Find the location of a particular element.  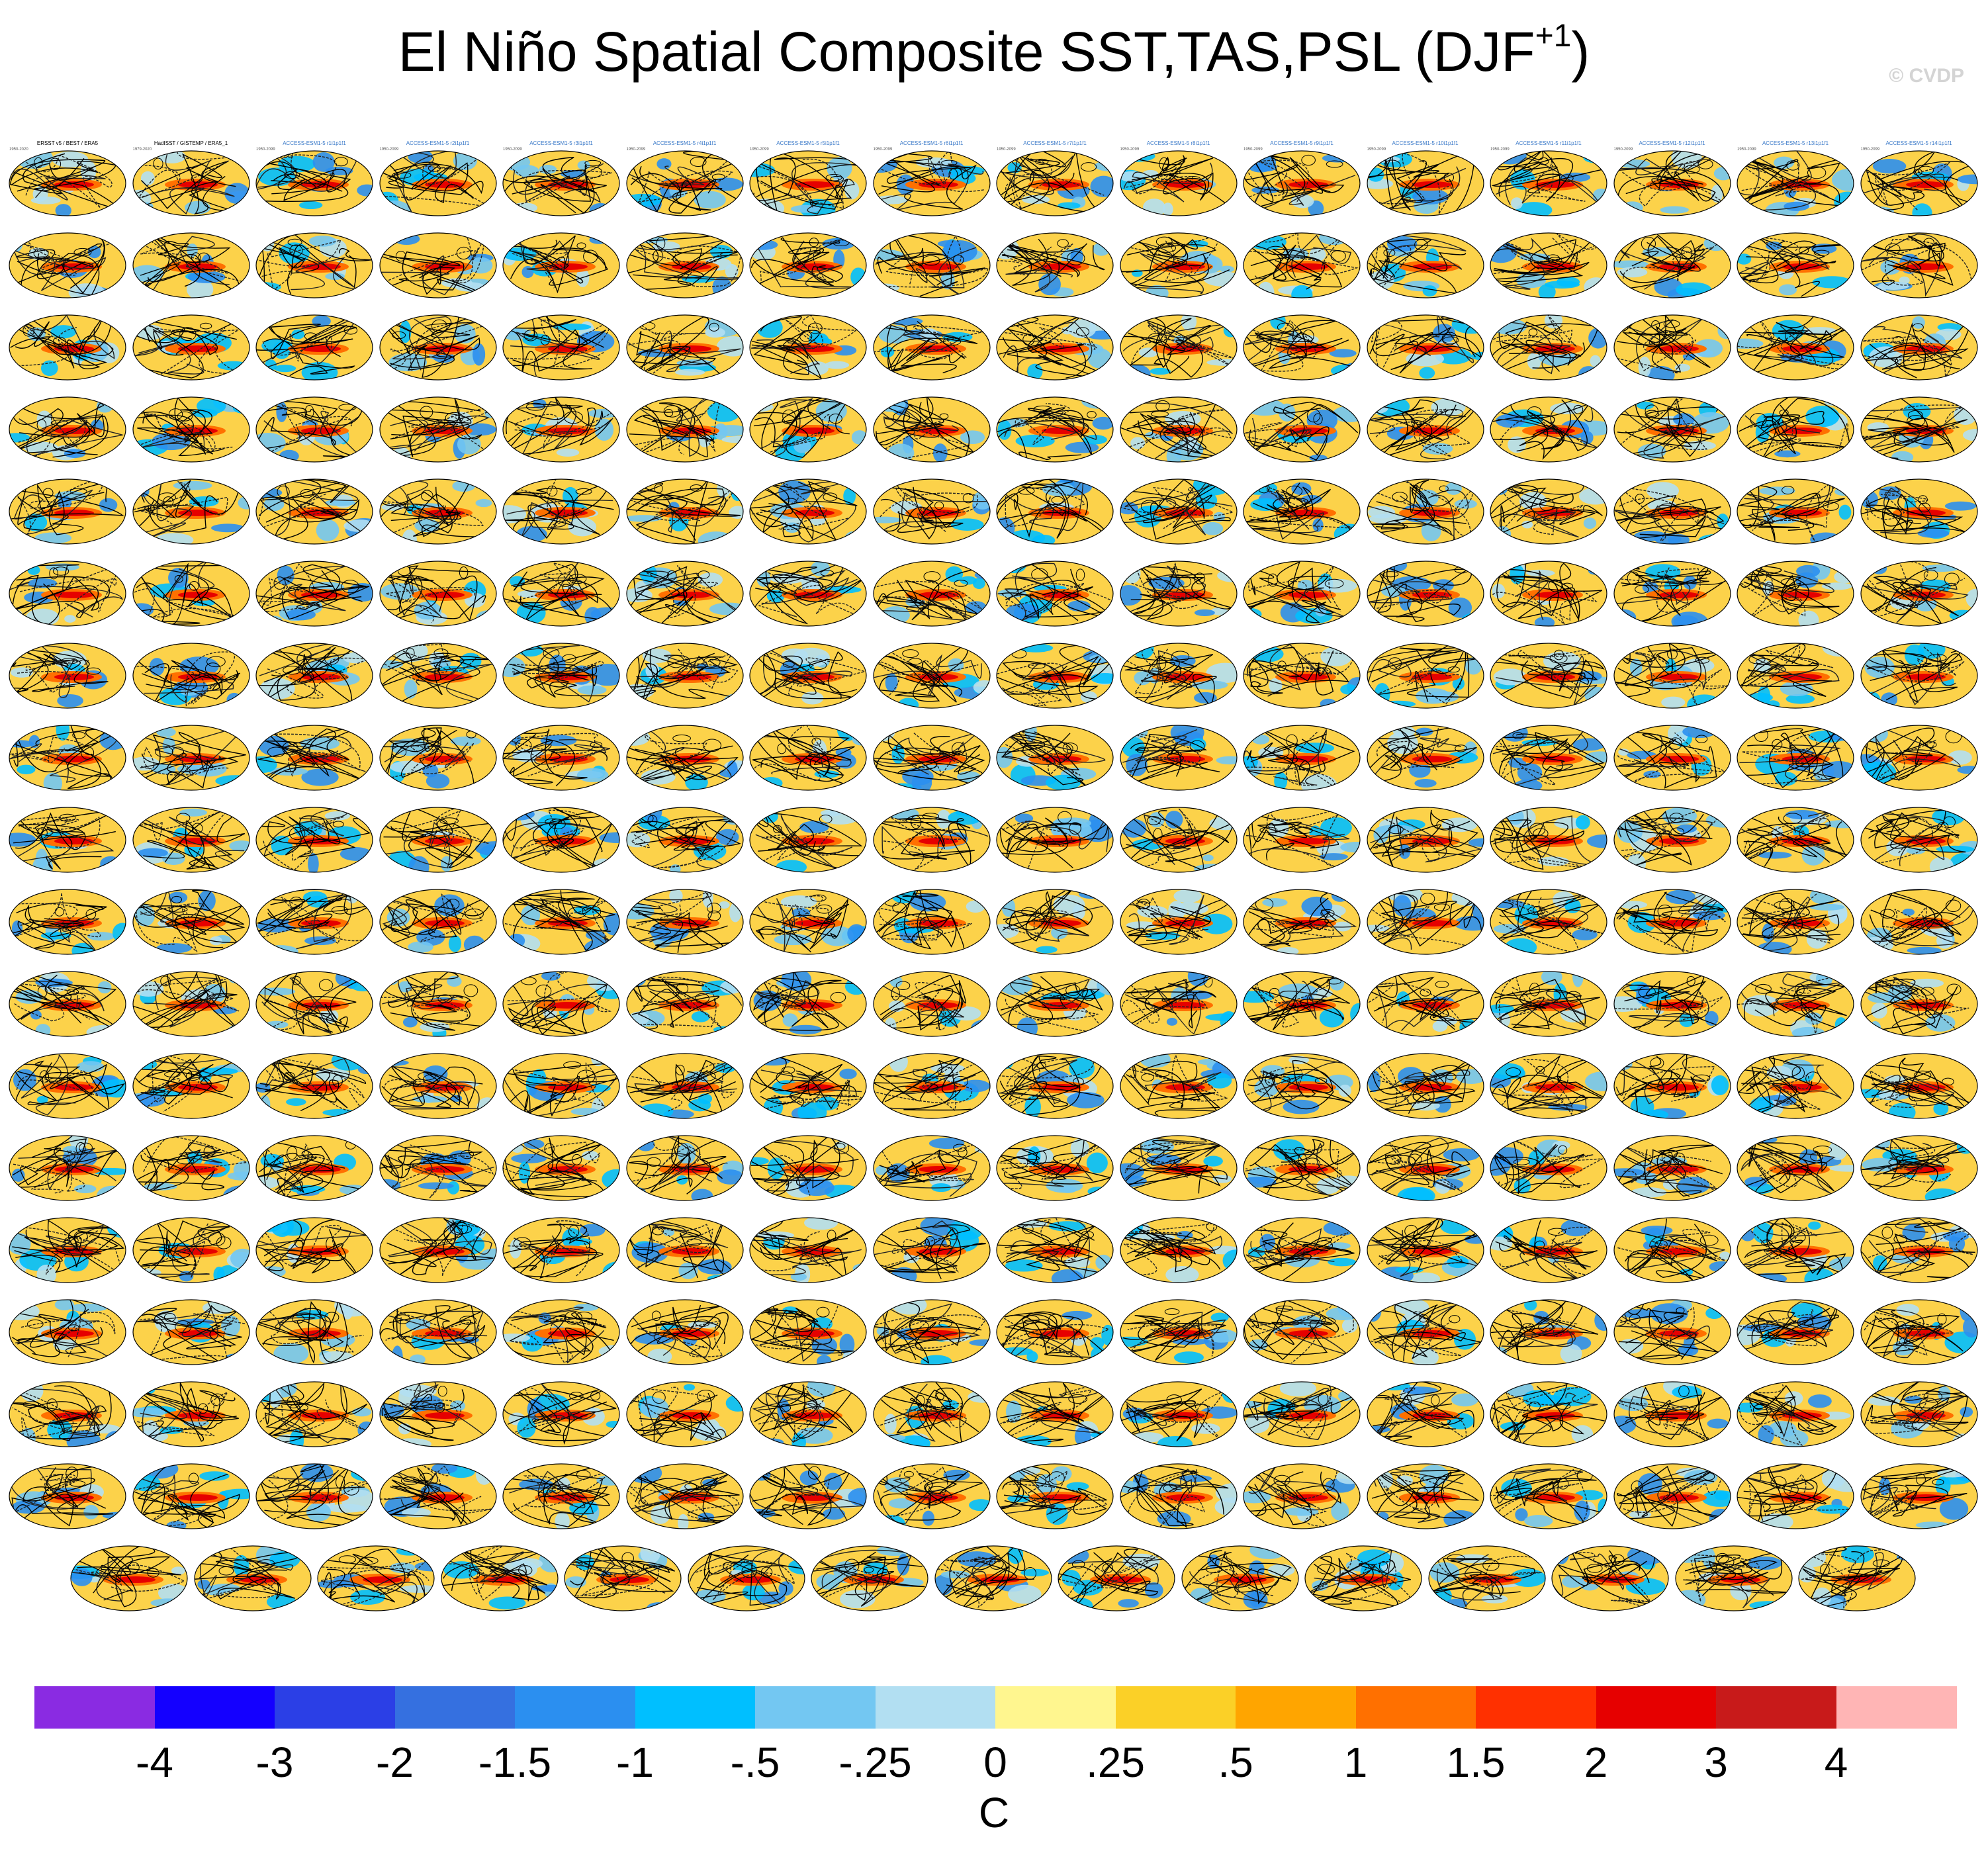

colorbar is located at coordinates (995, 1707).